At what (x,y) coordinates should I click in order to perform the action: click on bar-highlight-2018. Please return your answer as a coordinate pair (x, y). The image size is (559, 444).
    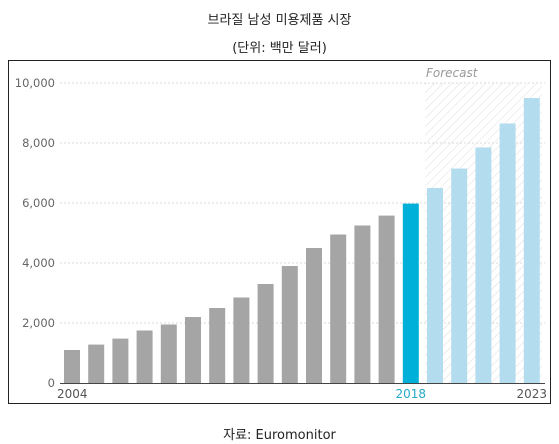
    Looking at the image, I should click on (410, 293).